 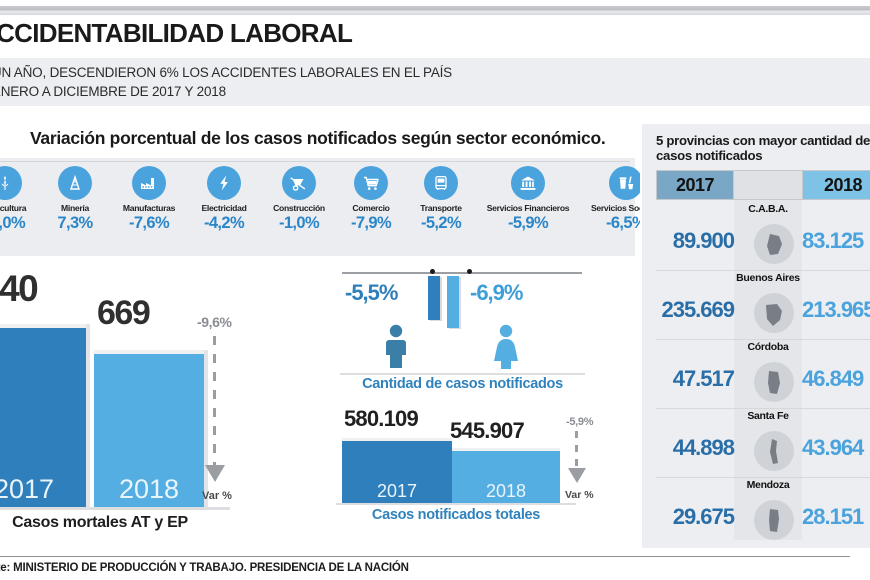 I want to click on province-name: C.A.B.A., so click(x=768, y=209).